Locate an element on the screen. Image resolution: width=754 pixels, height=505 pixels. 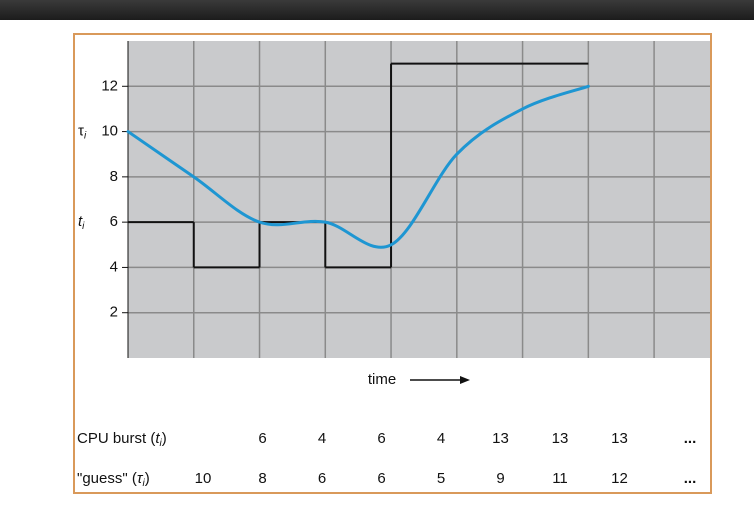
label-part: τ is located at coordinates (140, 478).